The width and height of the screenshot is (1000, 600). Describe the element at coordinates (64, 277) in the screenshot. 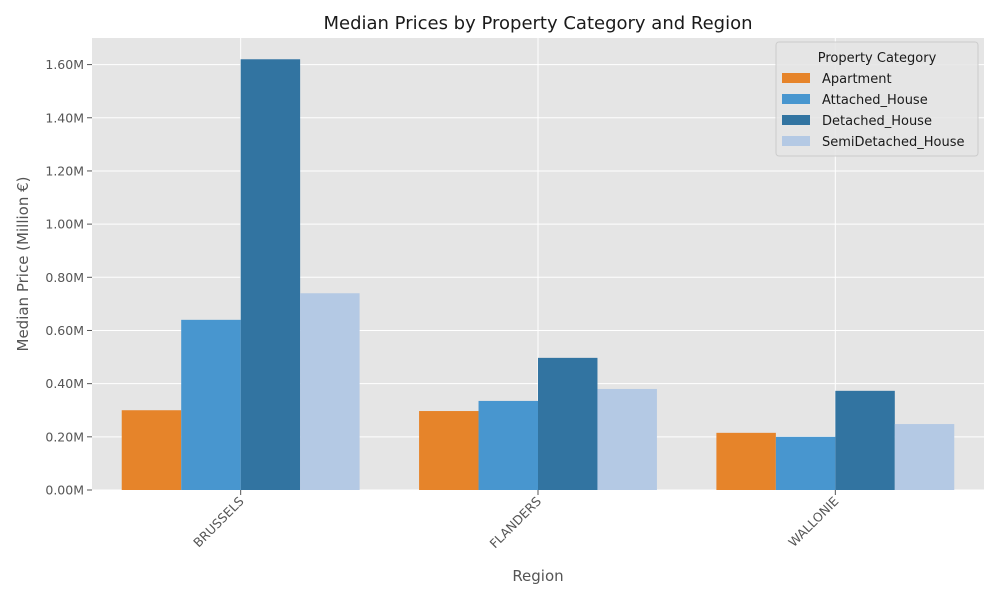

I see `y-tick-label: 0.80M` at that location.